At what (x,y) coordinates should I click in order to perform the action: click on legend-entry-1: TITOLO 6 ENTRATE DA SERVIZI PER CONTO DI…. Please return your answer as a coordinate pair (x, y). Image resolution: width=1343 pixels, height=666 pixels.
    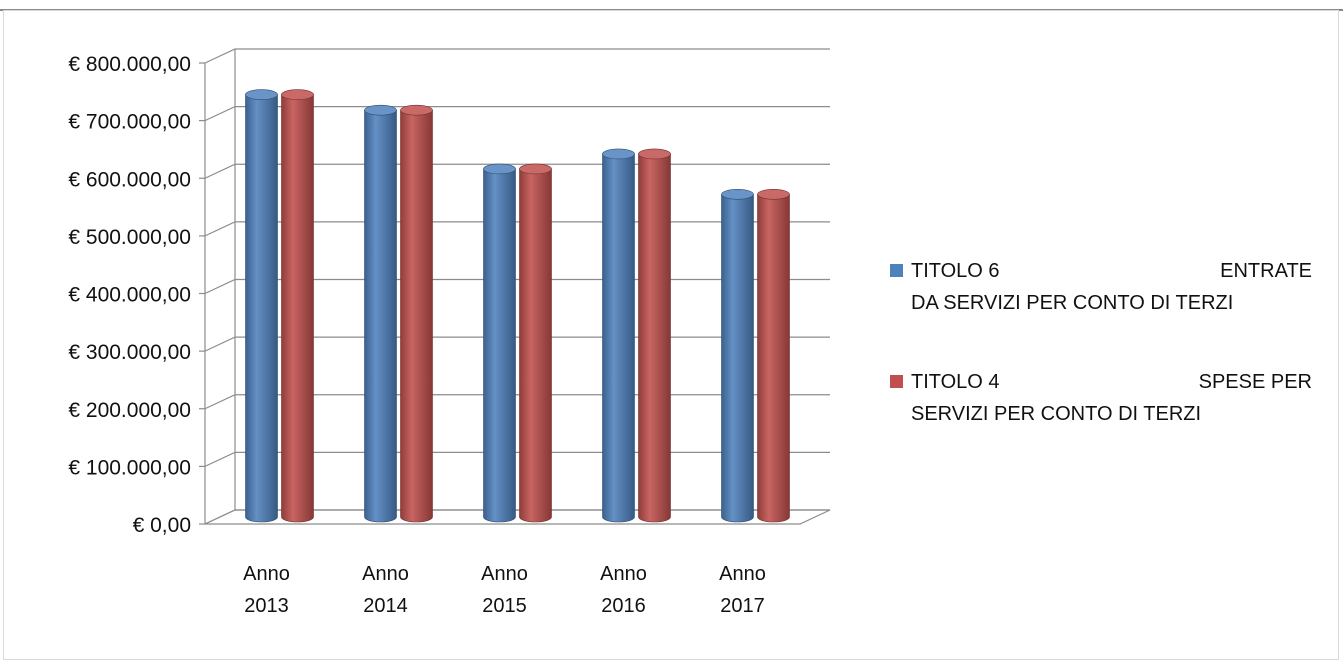
    Looking at the image, I should click on (1110, 287).